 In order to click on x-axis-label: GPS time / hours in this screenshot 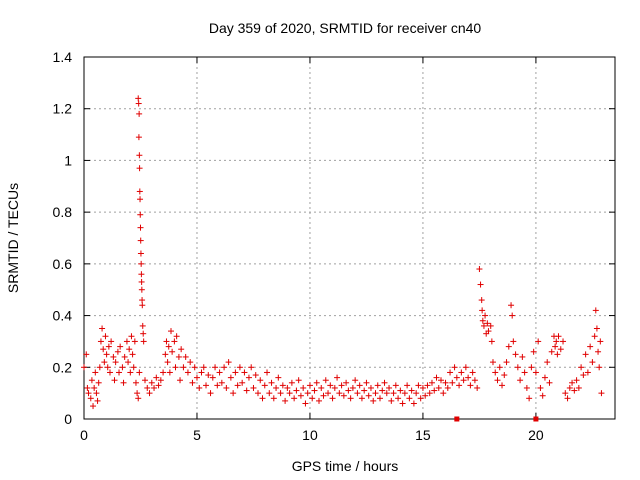, I will do `click(345, 466)`.